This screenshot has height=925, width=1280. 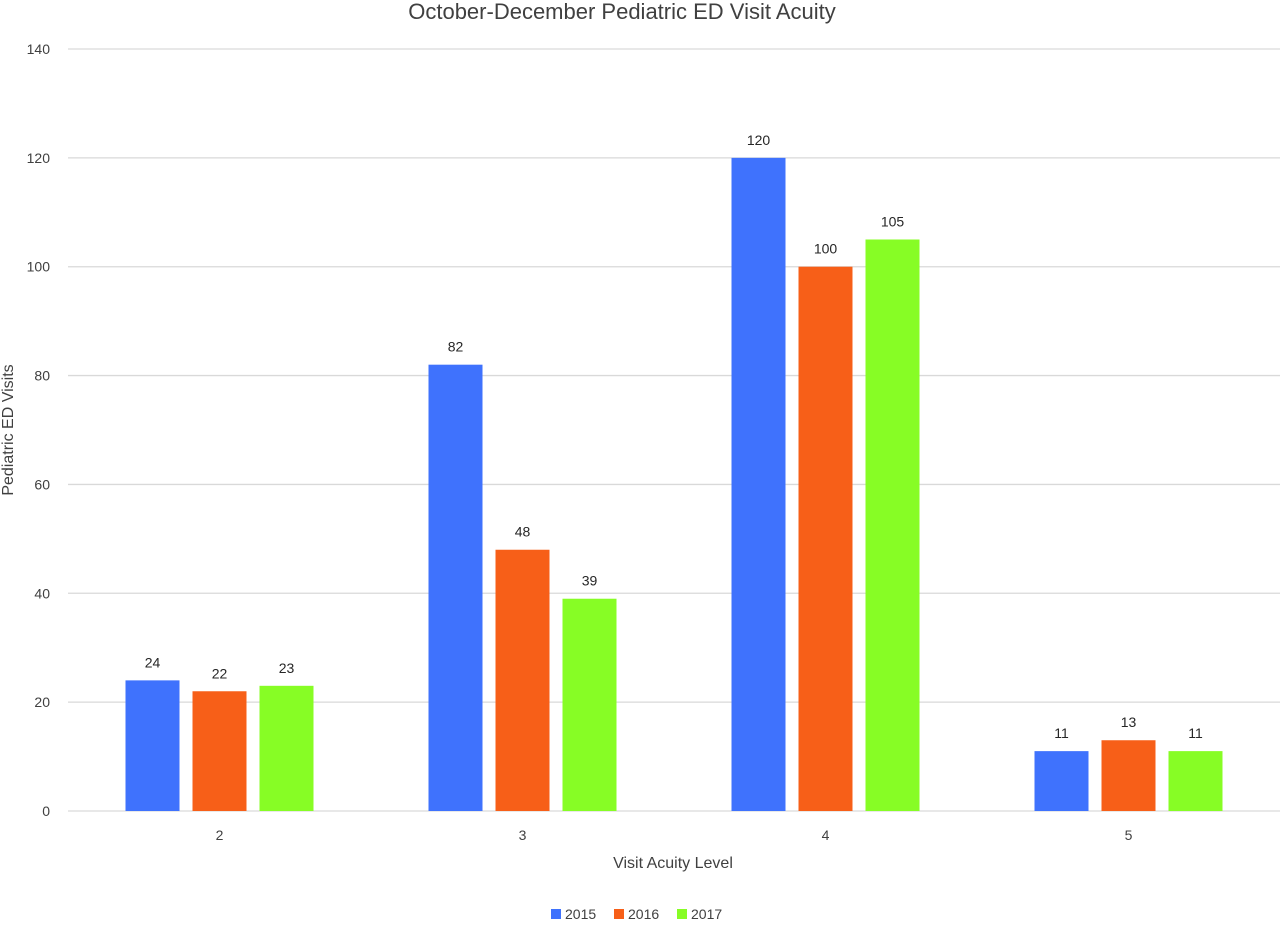 I want to click on legend-label: 2015, so click(x=580, y=913).